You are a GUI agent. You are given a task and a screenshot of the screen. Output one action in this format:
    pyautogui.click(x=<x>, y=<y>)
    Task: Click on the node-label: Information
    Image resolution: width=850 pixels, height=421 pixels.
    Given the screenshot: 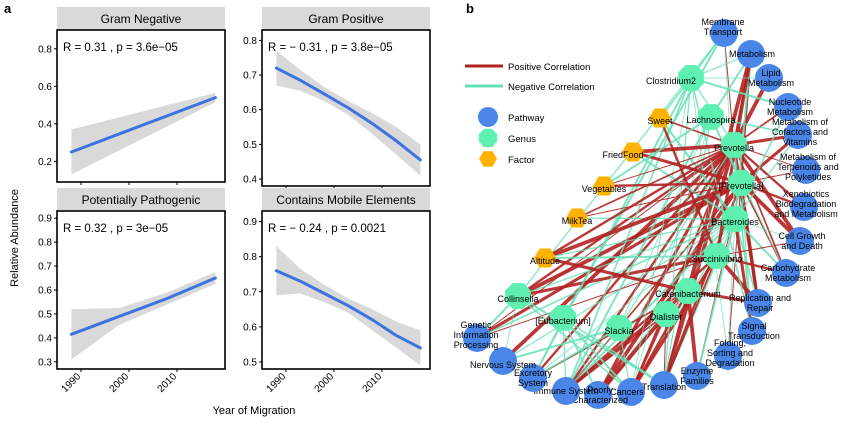 What is the action you would take?
    pyautogui.click(x=475, y=335)
    